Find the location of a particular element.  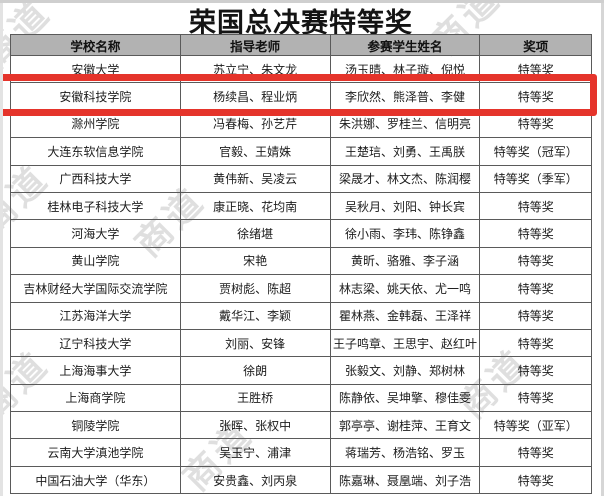

cell-teachers: 贾树彪、陈超 is located at coordinates (255, 288).